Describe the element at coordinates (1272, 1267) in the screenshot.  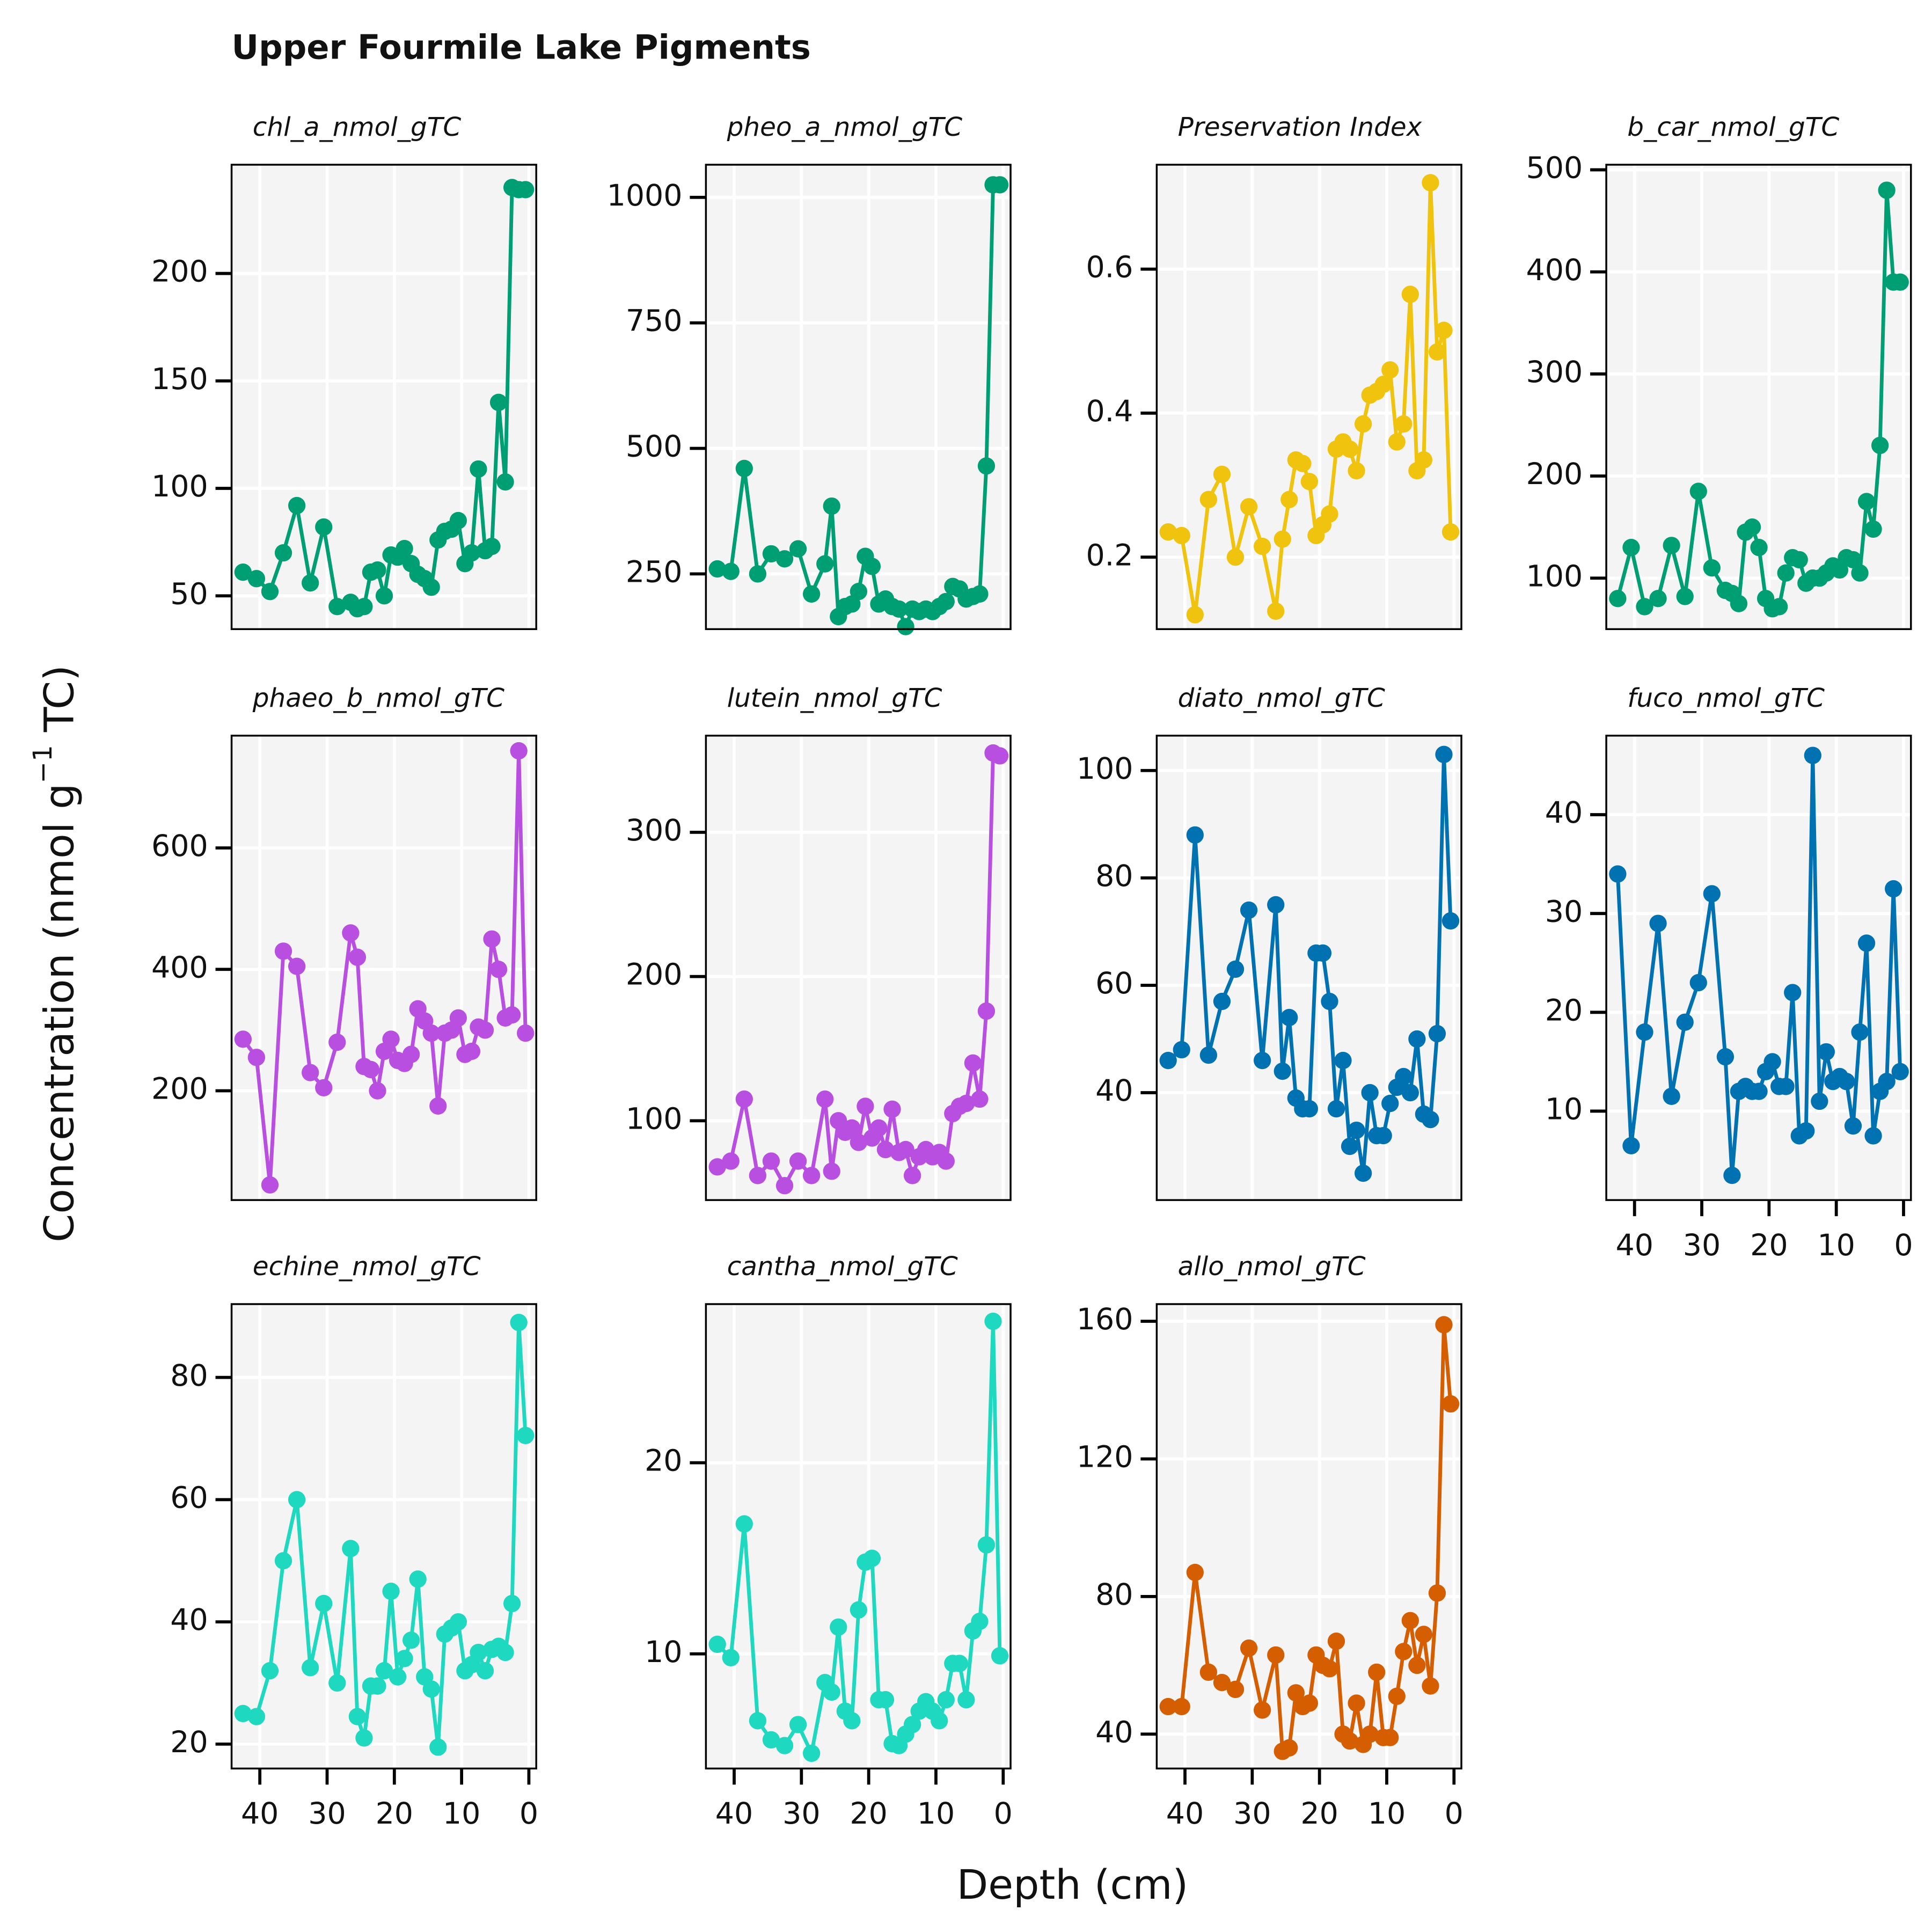
I see `panel-title: allo_nmol_gTC` at that location.